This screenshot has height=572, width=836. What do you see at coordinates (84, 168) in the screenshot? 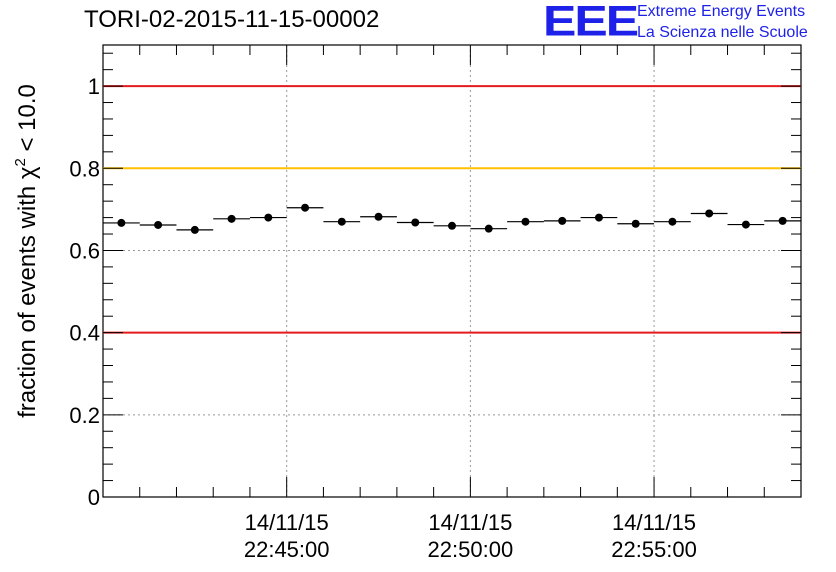
I see `y-tick-label: 0.8` at bounding box center [84, 168].